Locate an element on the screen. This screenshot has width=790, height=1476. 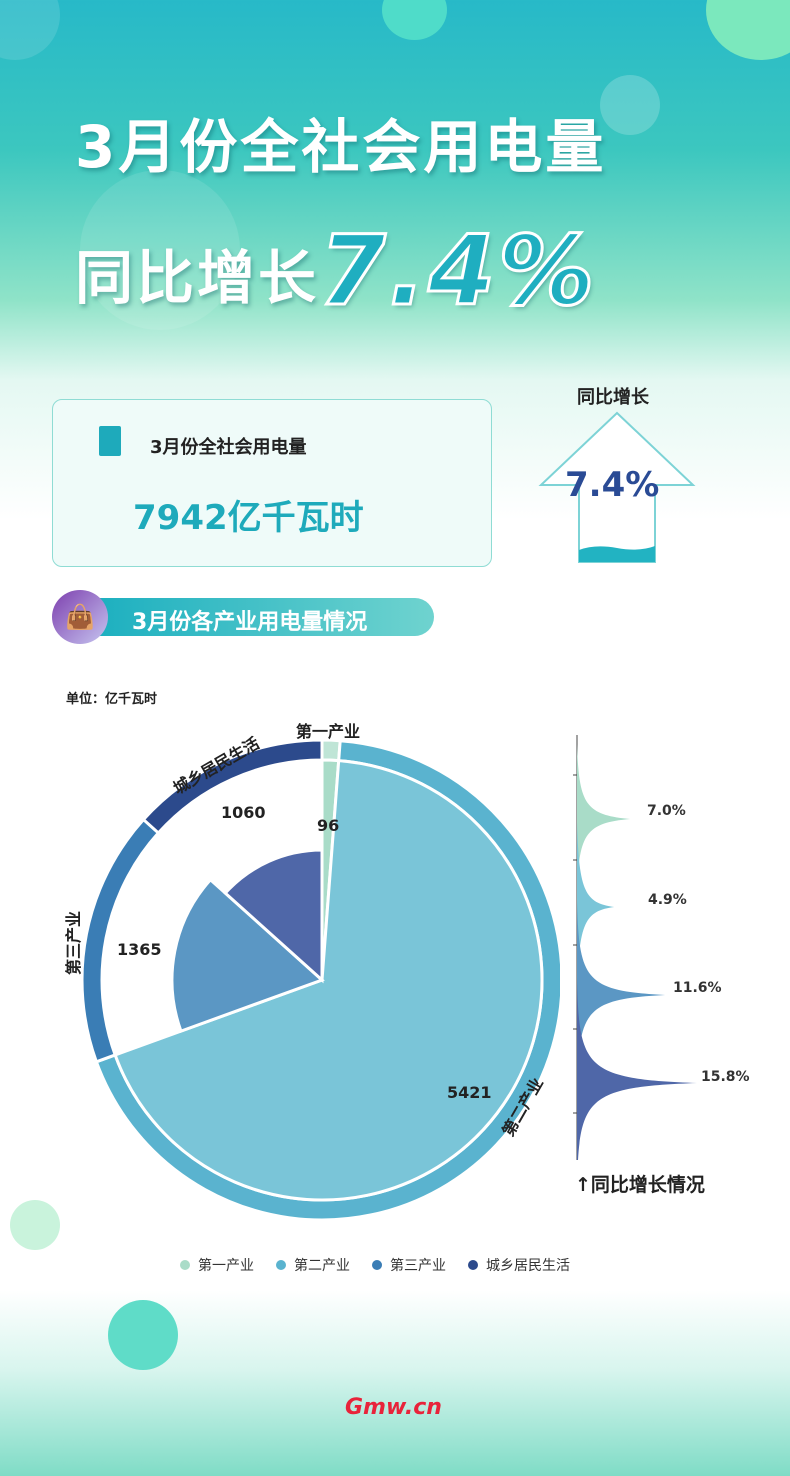
summary-value: 7942亿千瓦时 is located at coordinates (248, 518).